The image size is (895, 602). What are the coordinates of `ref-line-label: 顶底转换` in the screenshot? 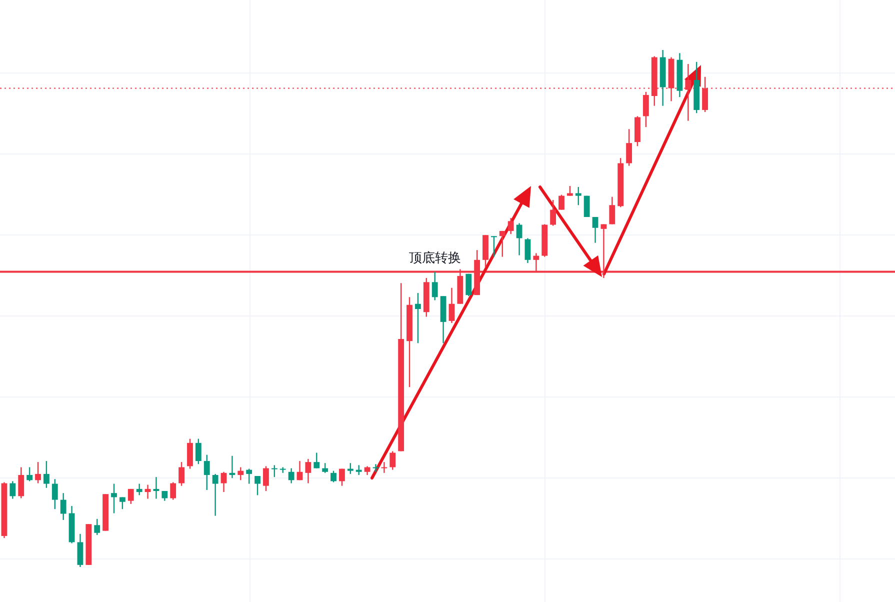 It's located at (435, 257).